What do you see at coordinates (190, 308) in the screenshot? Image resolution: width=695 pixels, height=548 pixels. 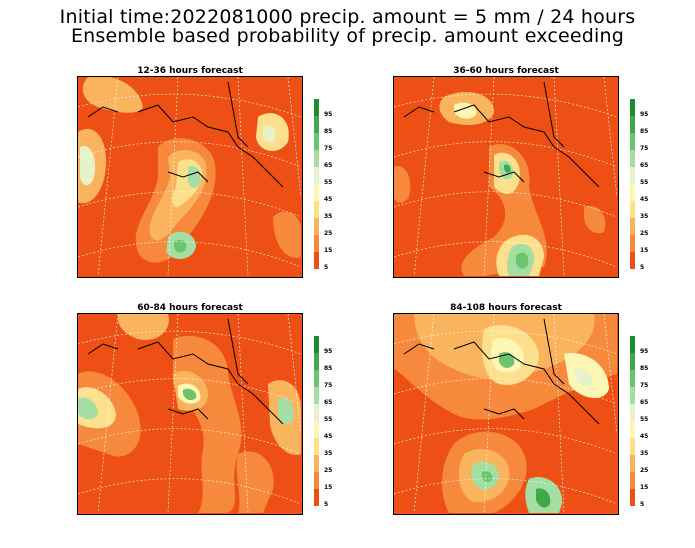 I see `panel-title: 60-84 hours forecast` at bounding box center [190, 308].